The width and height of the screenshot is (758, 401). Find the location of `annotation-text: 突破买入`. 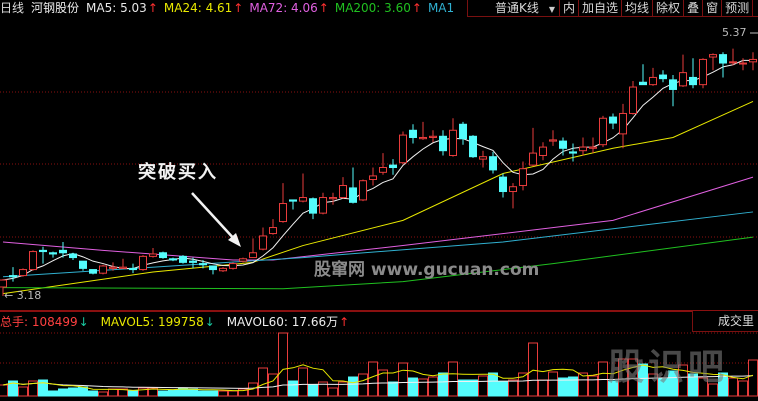

annotation-text: 突破买入 is located at coordinates (178, 172).